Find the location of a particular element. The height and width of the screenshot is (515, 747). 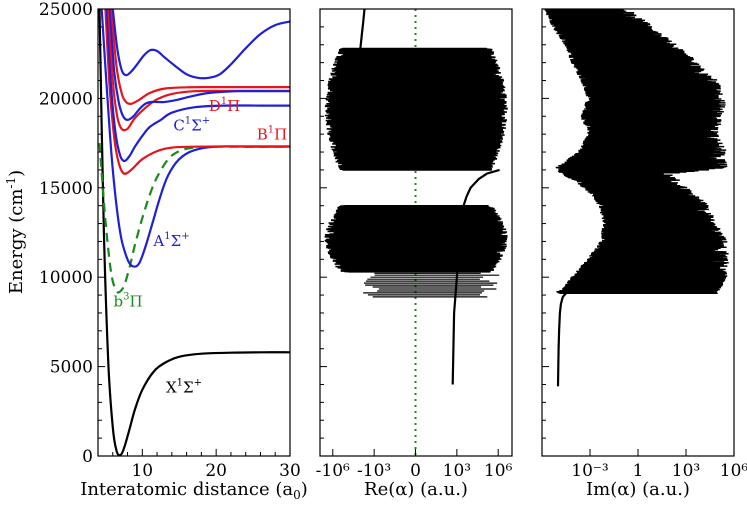

p2-xtick-label: -10³ is located at coordinates (374, 471).